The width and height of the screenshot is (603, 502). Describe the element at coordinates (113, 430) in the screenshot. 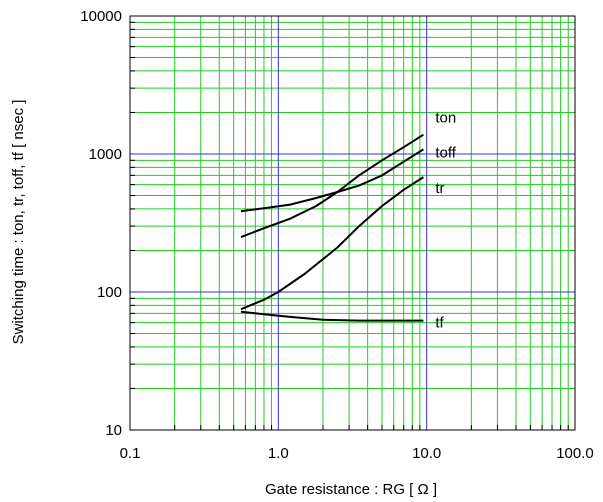

I see `y-tick-label: 10` at that location.